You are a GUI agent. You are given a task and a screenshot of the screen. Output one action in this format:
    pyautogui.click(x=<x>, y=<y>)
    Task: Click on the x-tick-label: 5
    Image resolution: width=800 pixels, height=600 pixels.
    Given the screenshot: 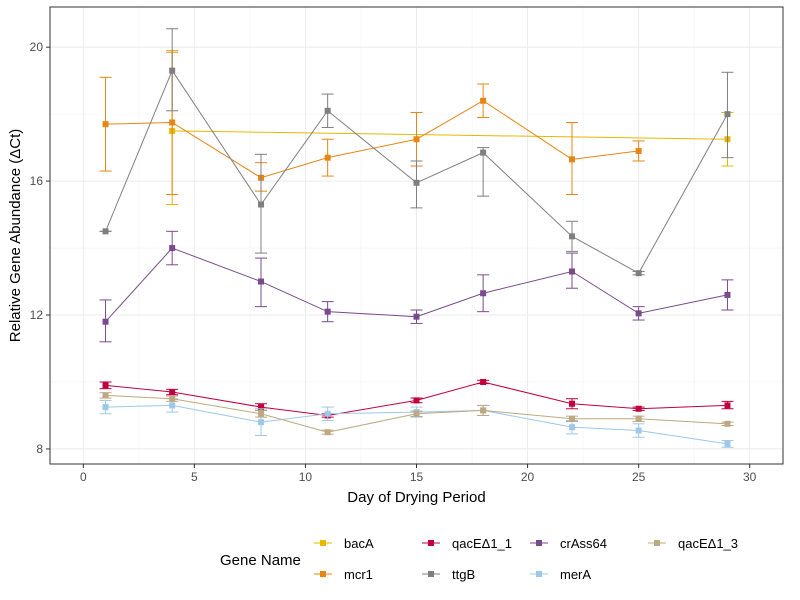 What is the action you would take?
    pyautogui.click(x=194, y=477)
    